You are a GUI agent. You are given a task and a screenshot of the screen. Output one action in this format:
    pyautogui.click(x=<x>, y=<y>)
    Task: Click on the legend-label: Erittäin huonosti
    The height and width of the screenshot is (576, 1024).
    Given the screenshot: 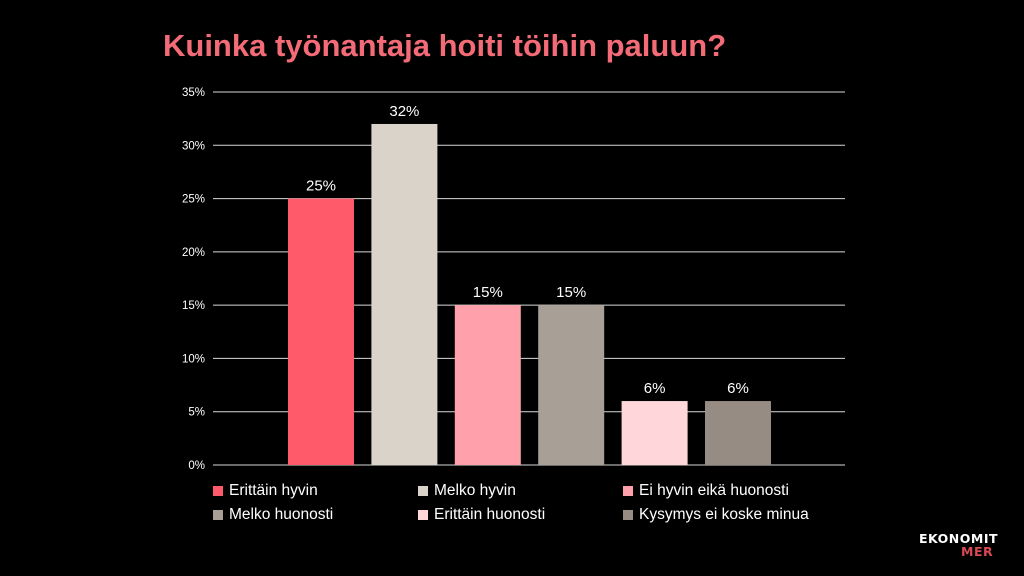 What is the action you would take?
    pyautogui.click(x=490, y=514)
    